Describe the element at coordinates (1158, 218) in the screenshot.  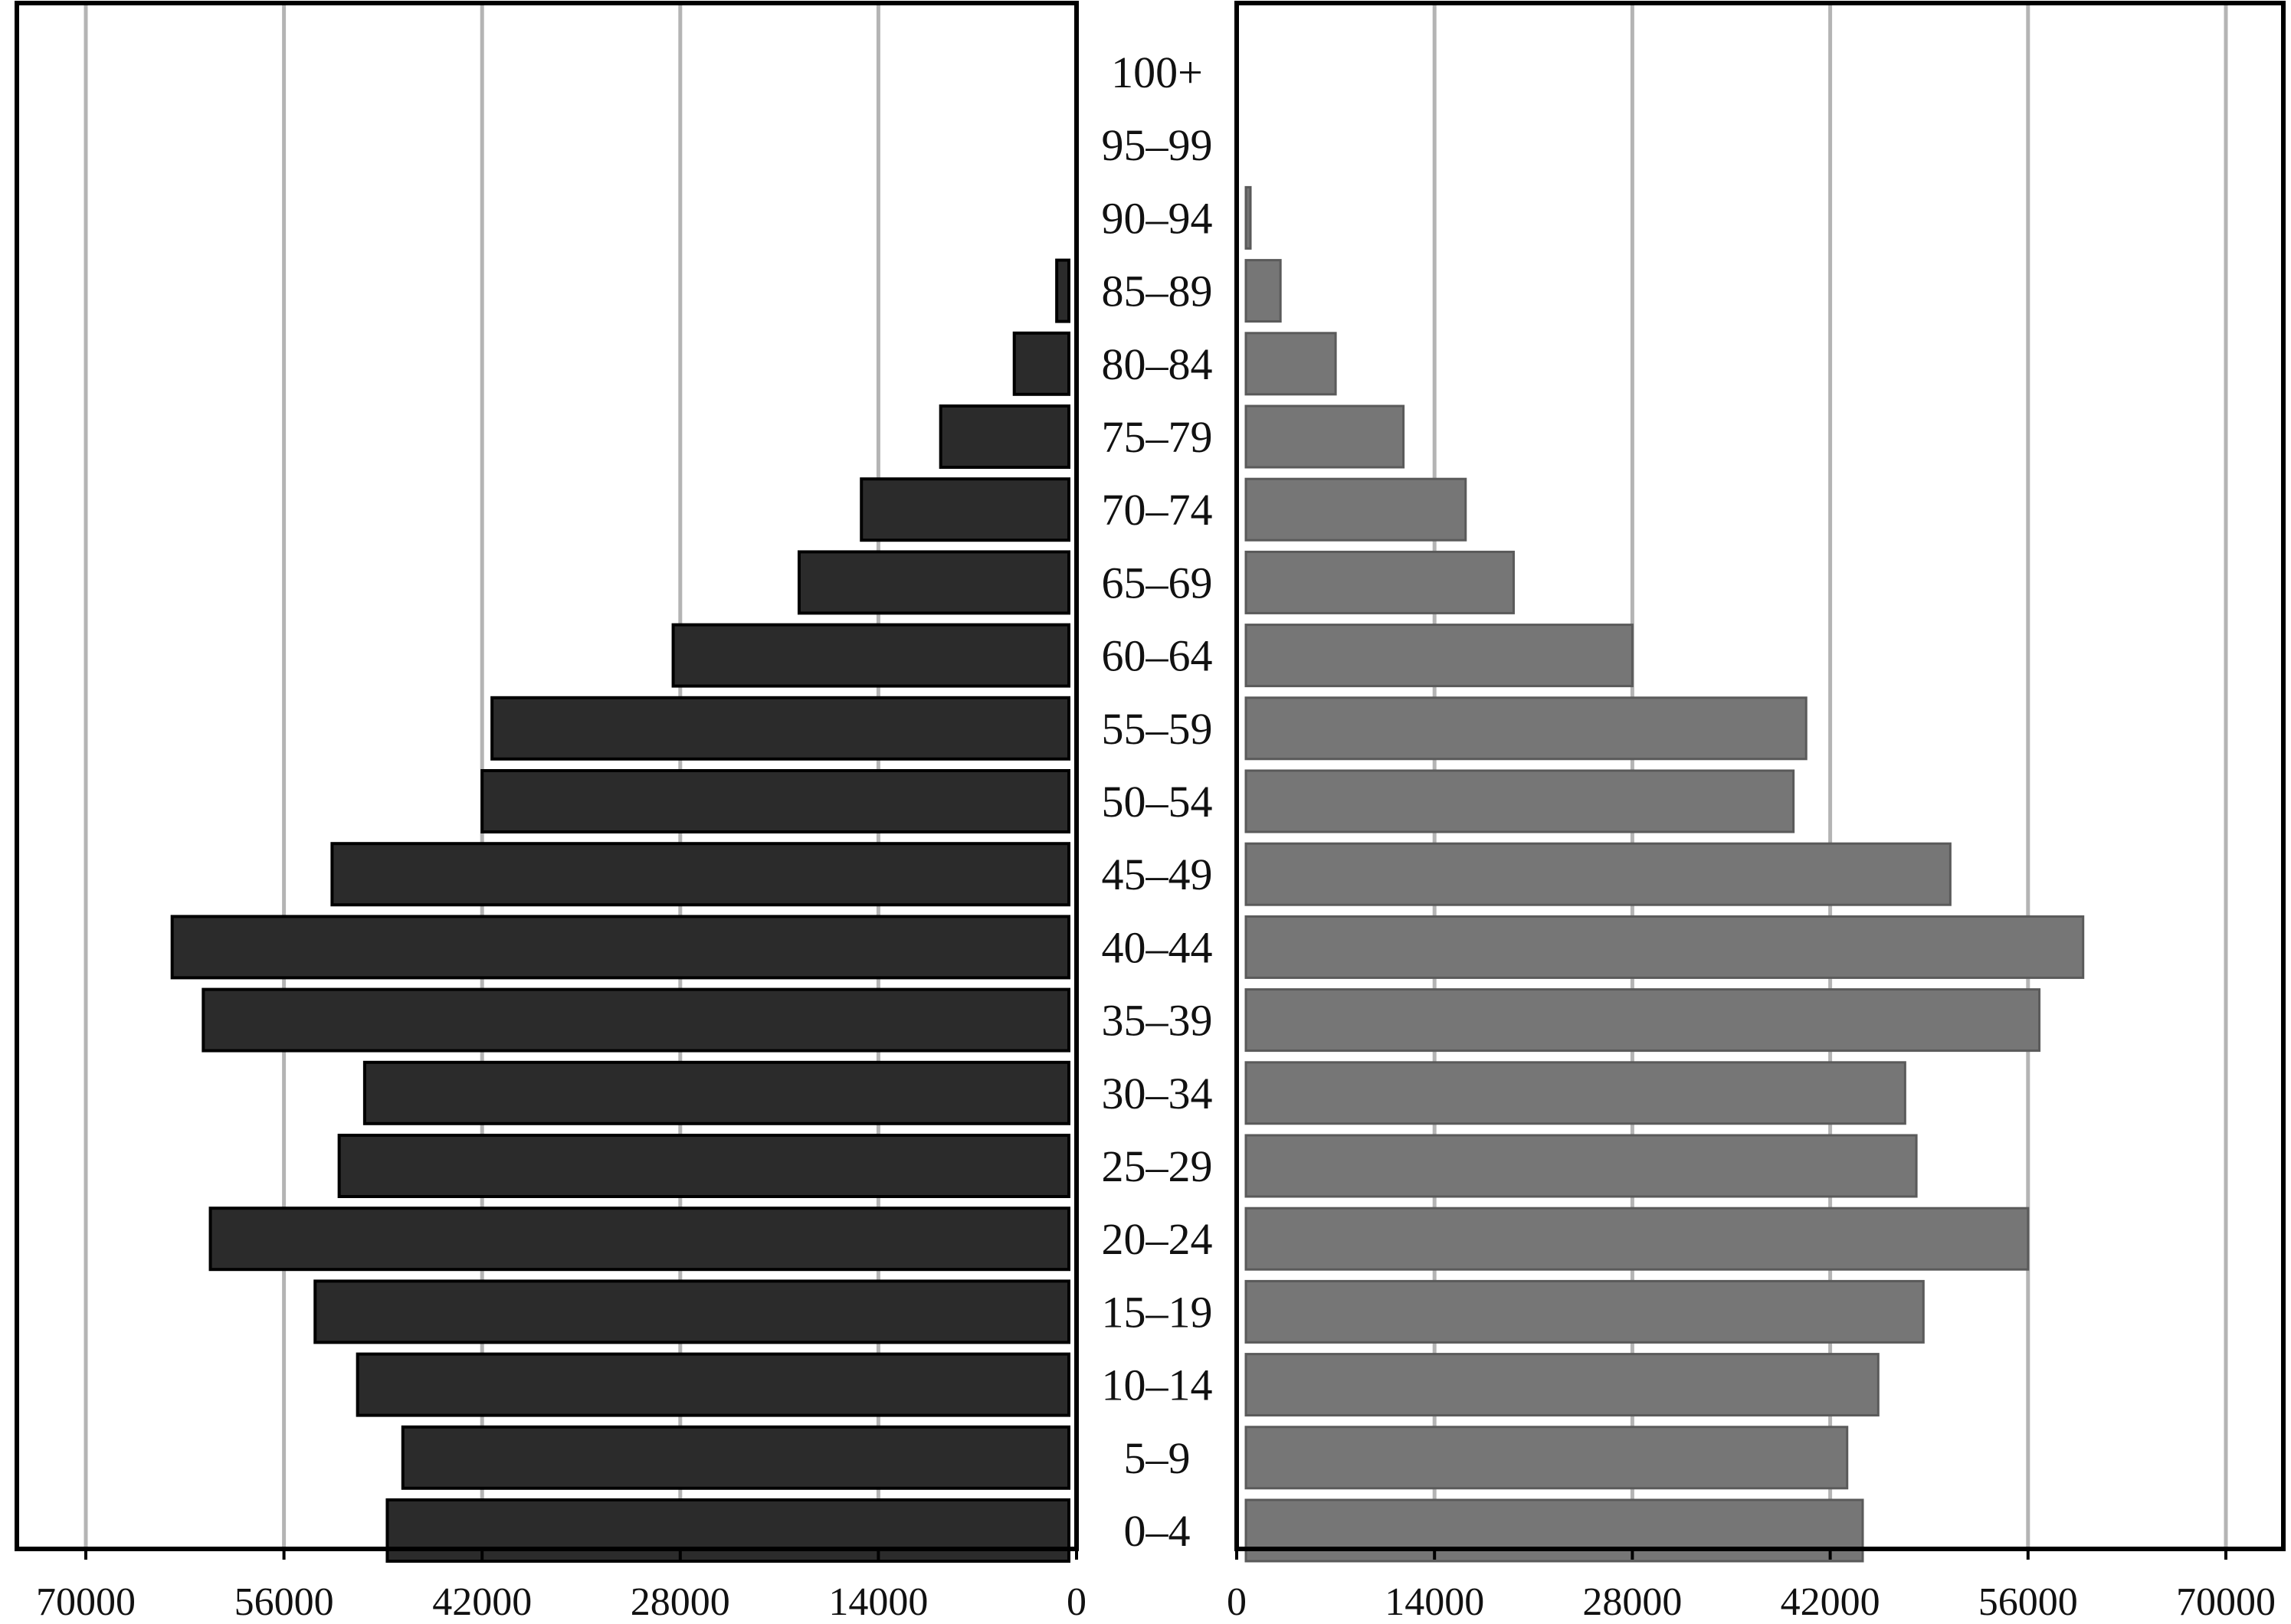
I see `age-group-label: 90–94` at that location.